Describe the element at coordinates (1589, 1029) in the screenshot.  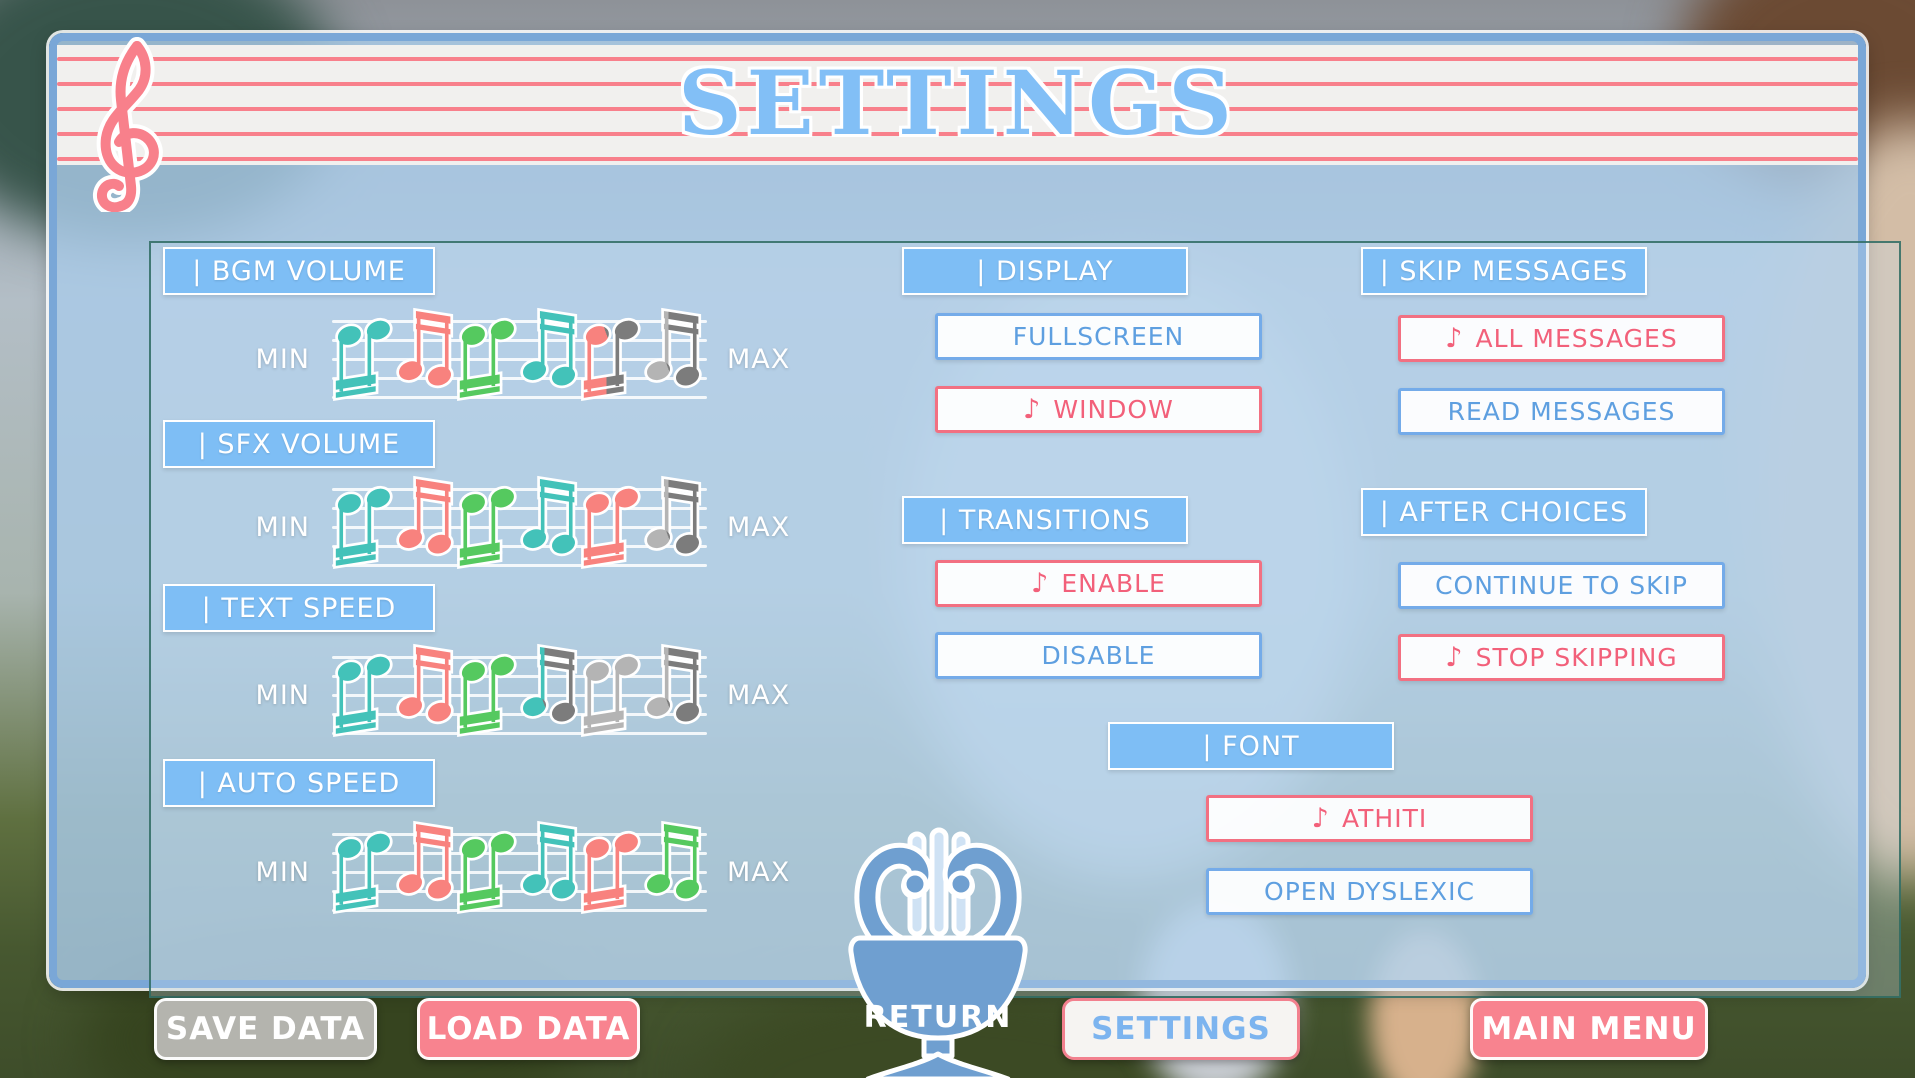
I see `main-menu-button: MAIN MENU` at that location.